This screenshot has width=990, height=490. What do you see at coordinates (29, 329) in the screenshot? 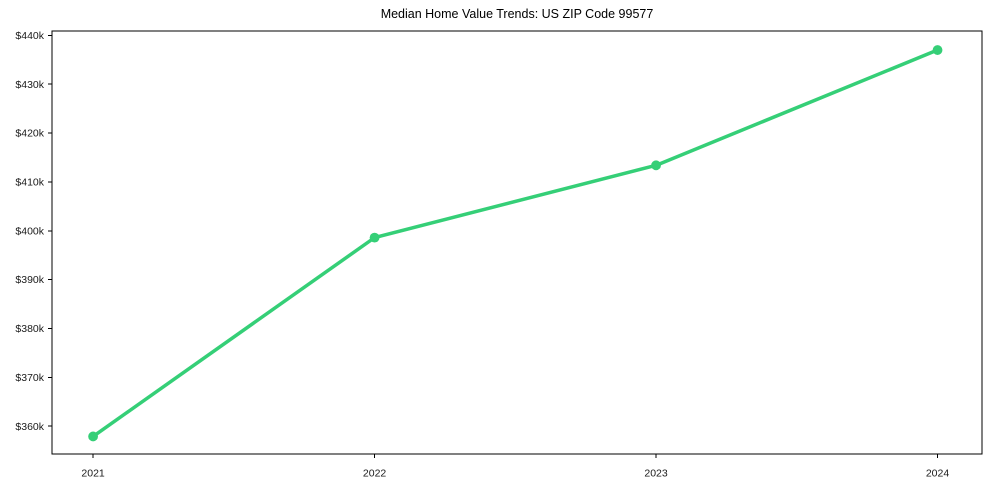
I see `y-tick-label: $380k` at bounding box center [29, 329].